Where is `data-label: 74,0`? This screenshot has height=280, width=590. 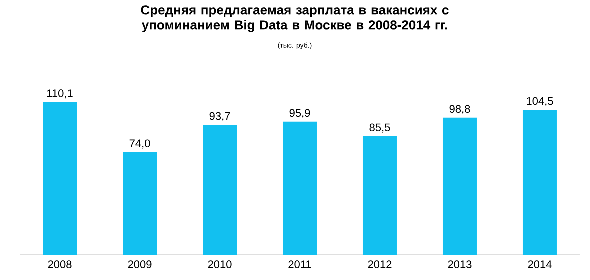
data-label: 74,0 is located at coordinates (140, 144).